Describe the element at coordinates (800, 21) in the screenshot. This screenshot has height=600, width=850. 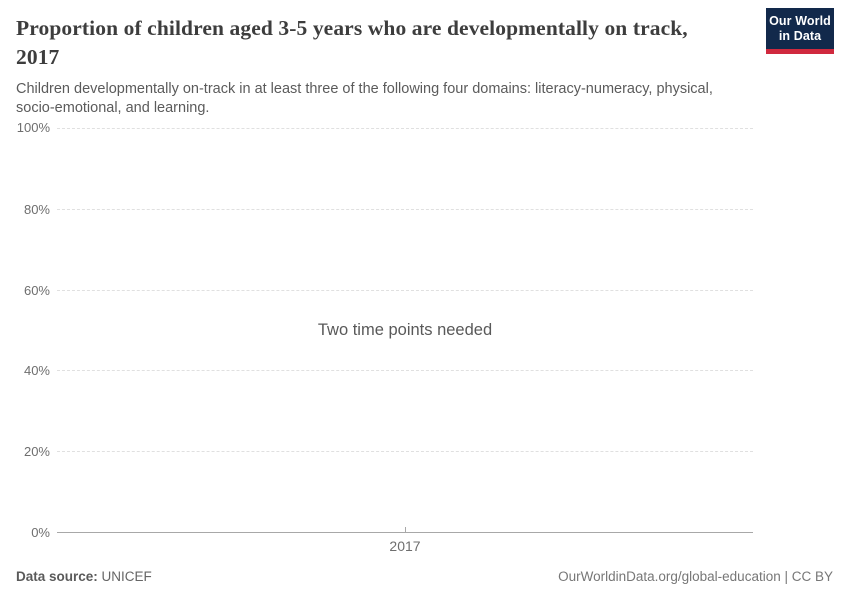
I see `owid-logo-line1: Our World` at that location.